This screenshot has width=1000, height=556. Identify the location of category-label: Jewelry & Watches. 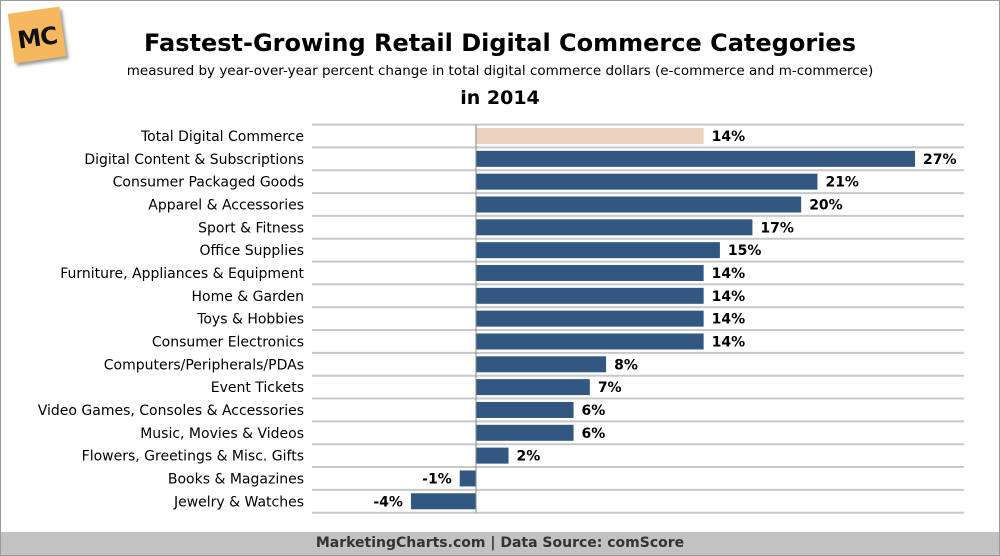
(238, 502).